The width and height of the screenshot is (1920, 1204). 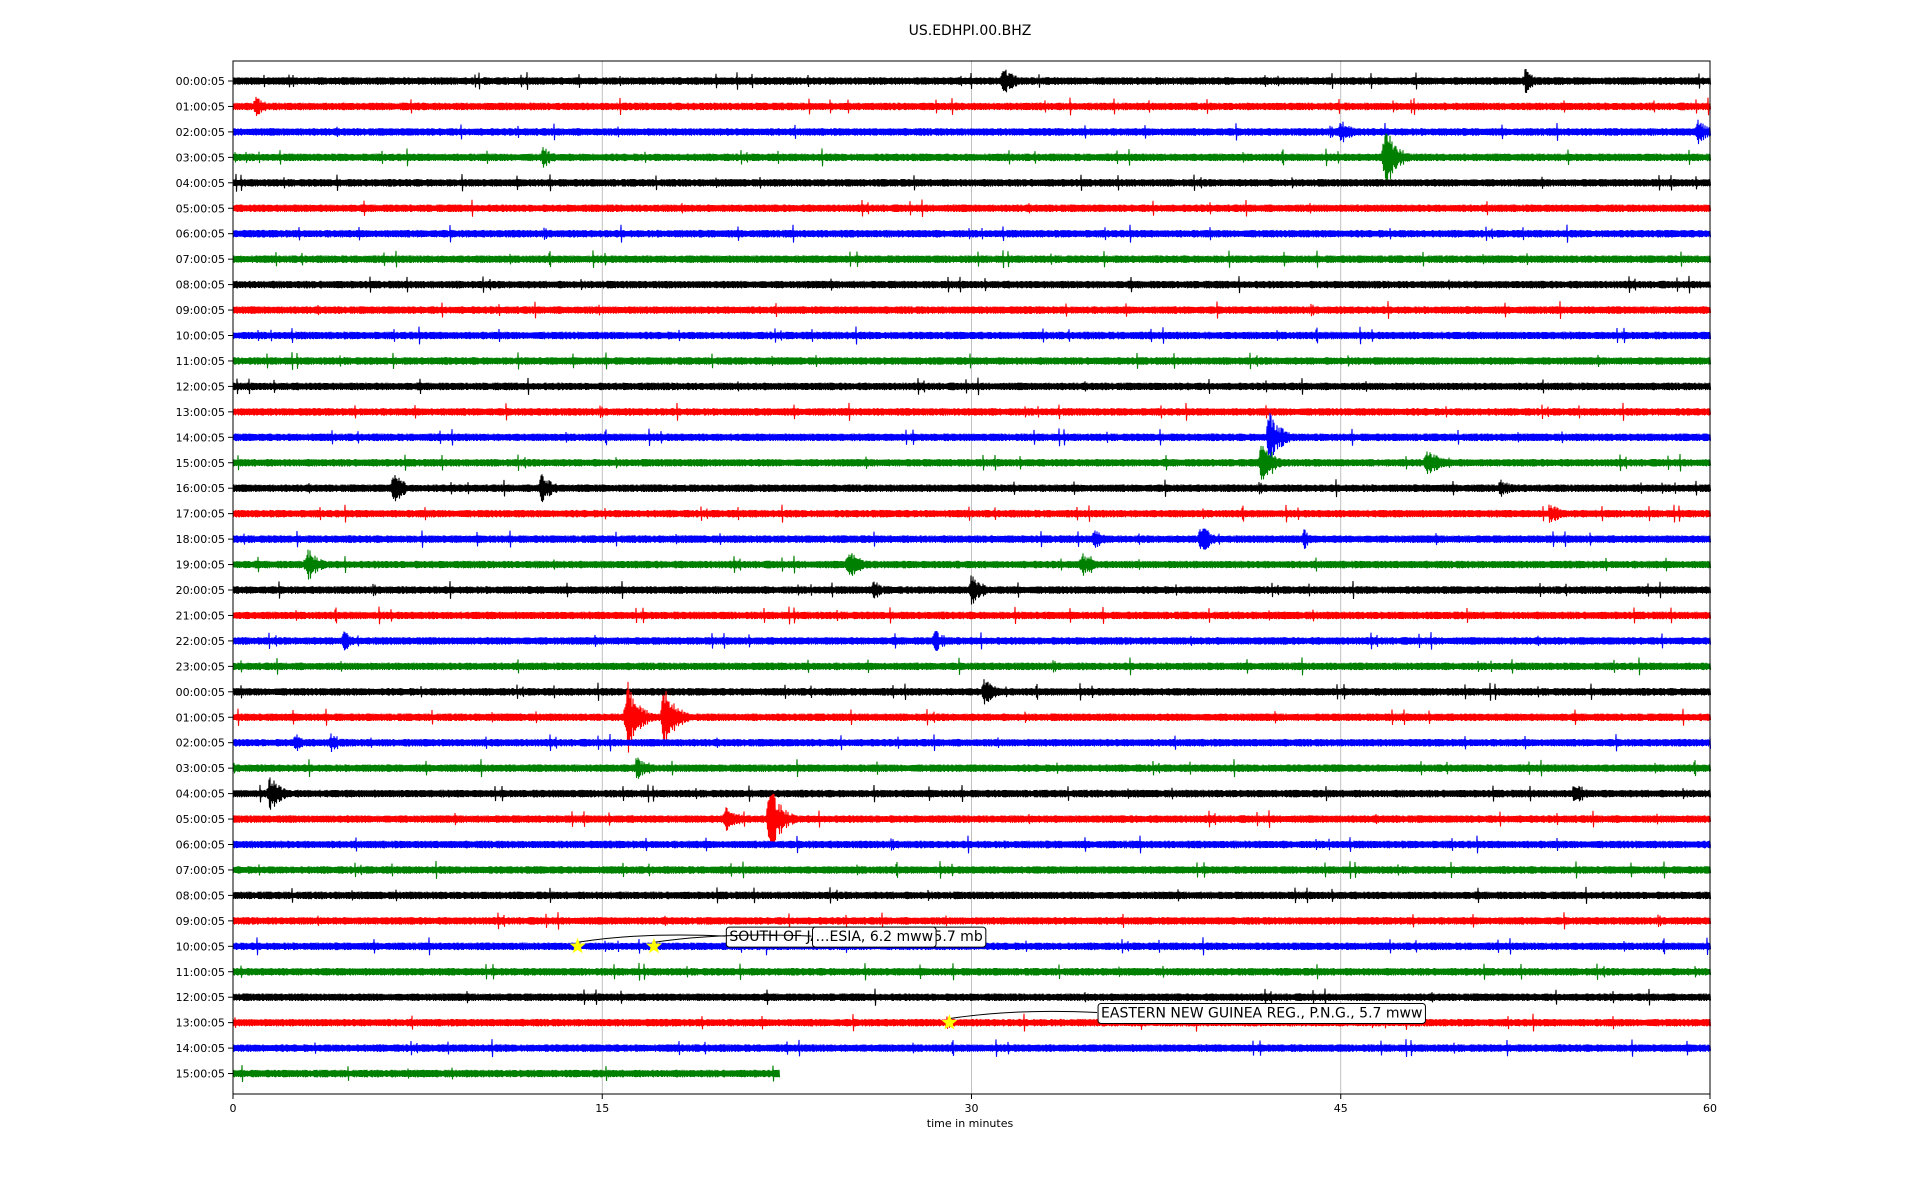 I want to click on x-tick-label: 15, so click(x=602, y=1108).